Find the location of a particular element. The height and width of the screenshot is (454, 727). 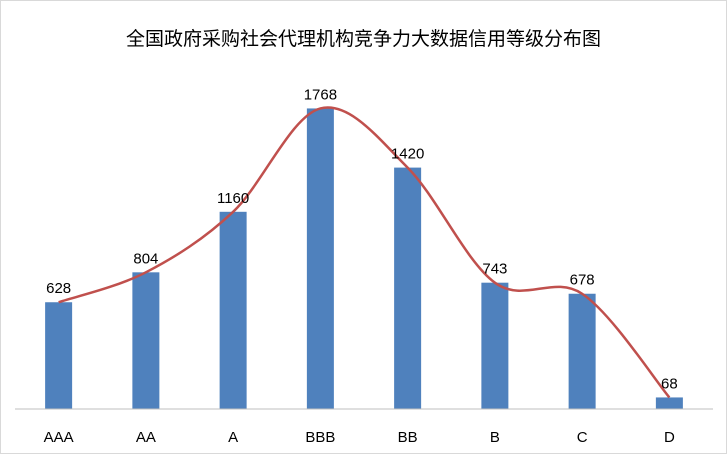

bar-bbb is located at coordinates (320, 258).